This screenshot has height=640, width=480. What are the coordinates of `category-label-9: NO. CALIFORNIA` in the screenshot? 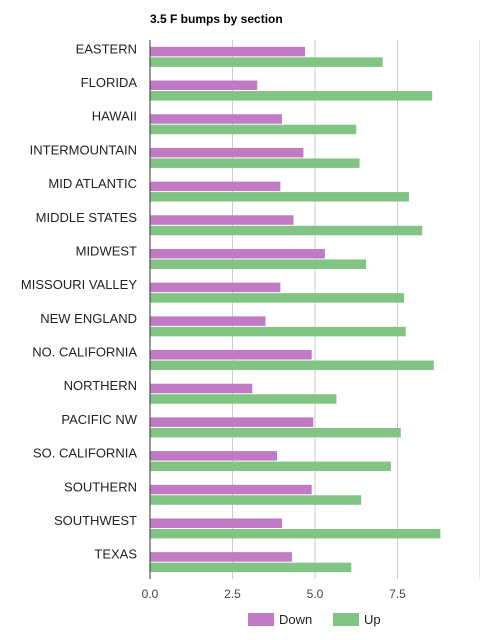 It's located at (84, 352).